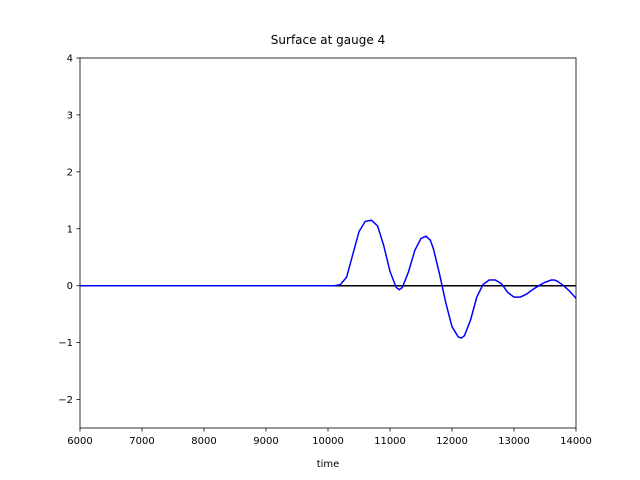 This screenshot has height=480, width=640. Describe the element at coordinates (514, 441) in the screenshot. I see `x-tick-label: 13000` at that location.